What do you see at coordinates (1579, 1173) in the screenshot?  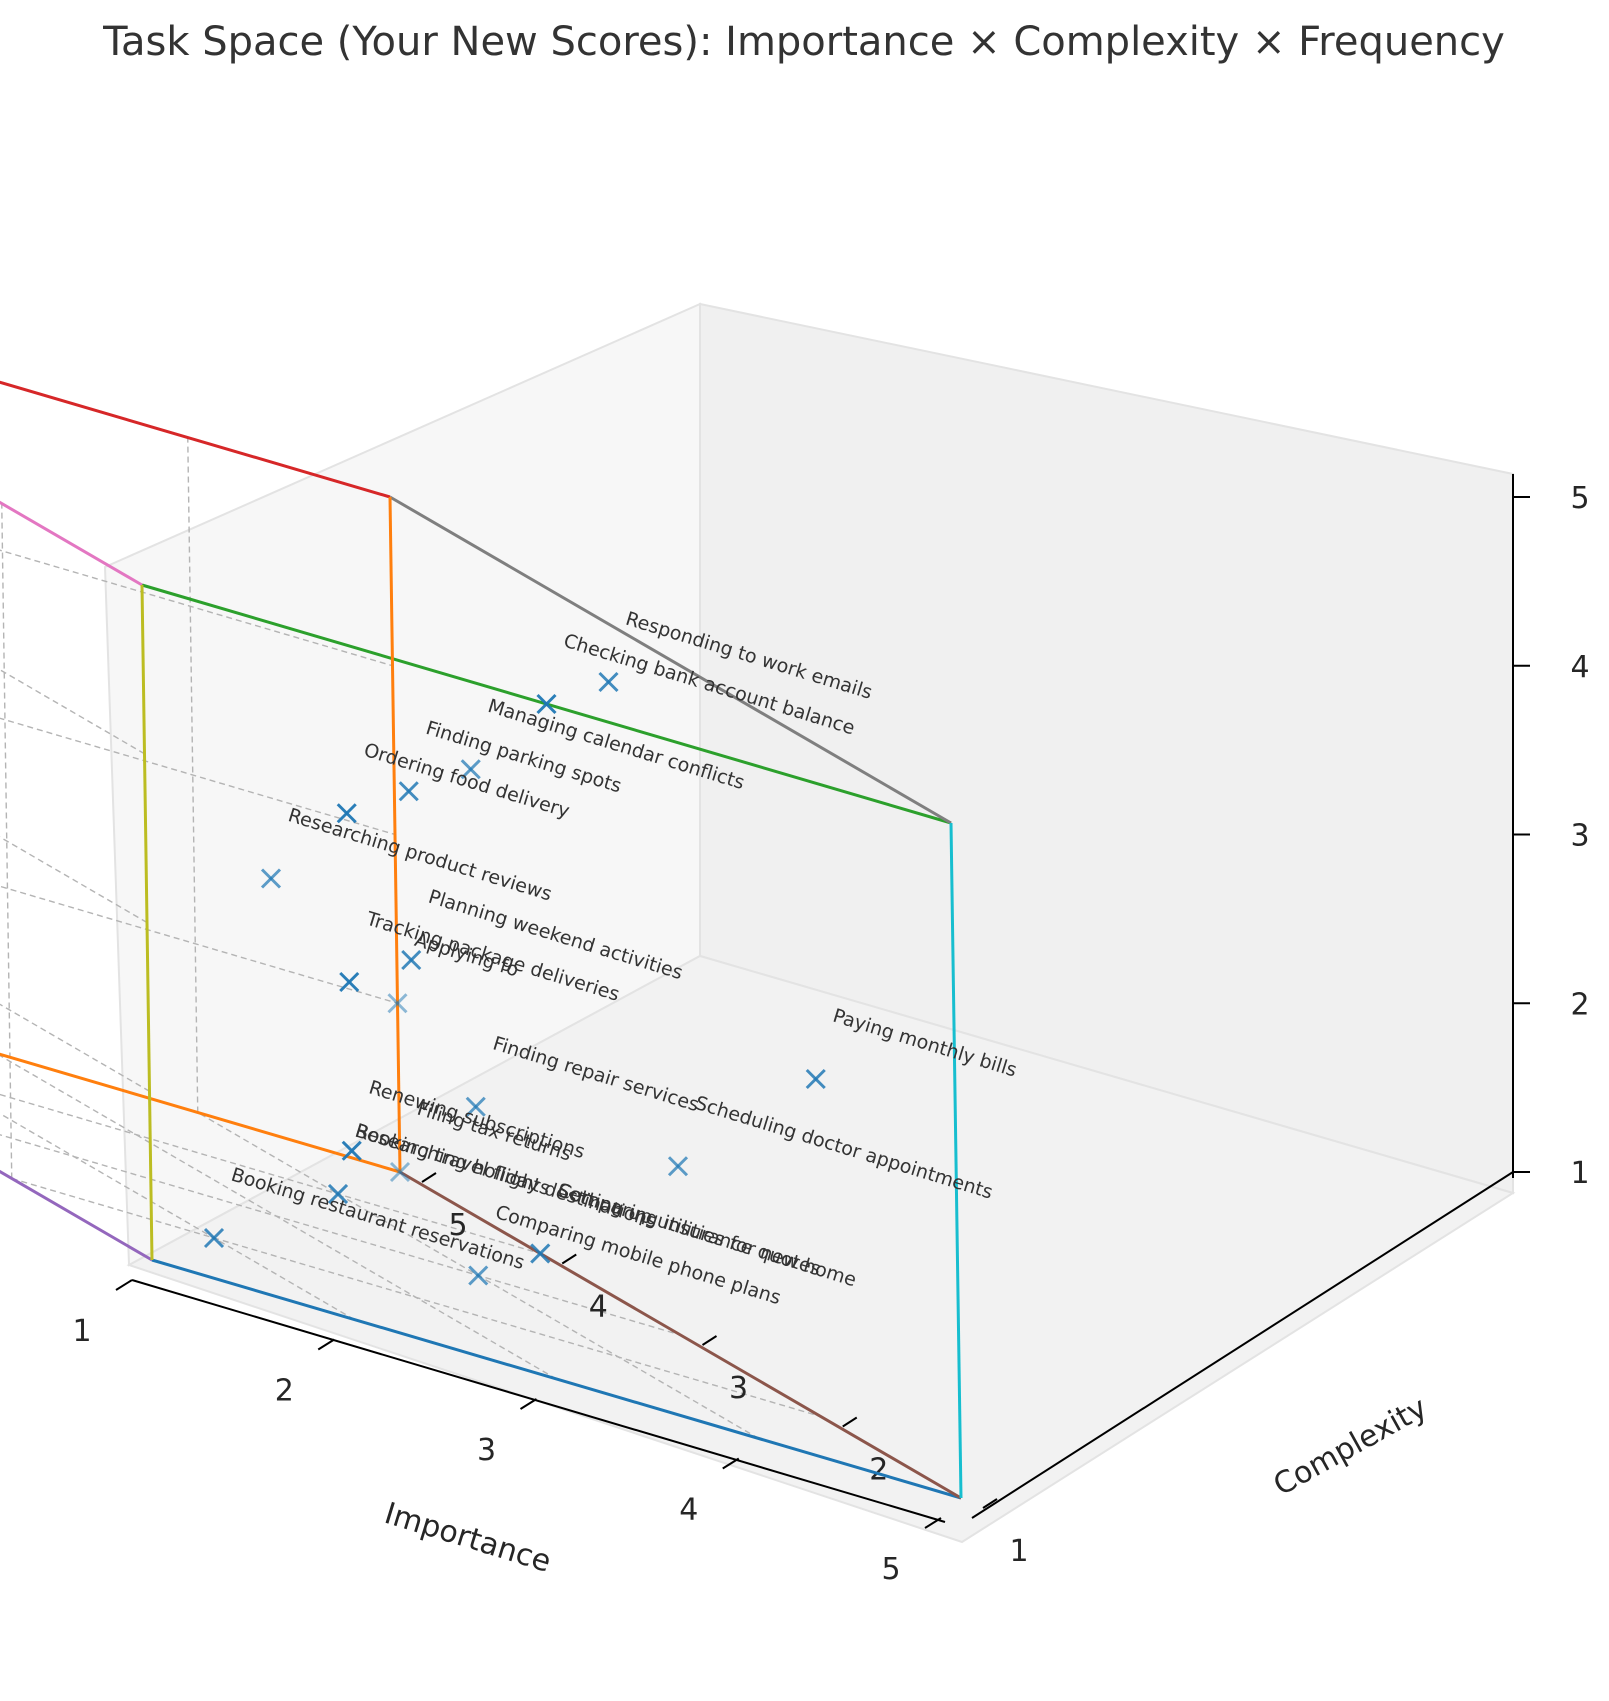 I see `z-tick-label: 1` at bounding box center [1579, 1173].